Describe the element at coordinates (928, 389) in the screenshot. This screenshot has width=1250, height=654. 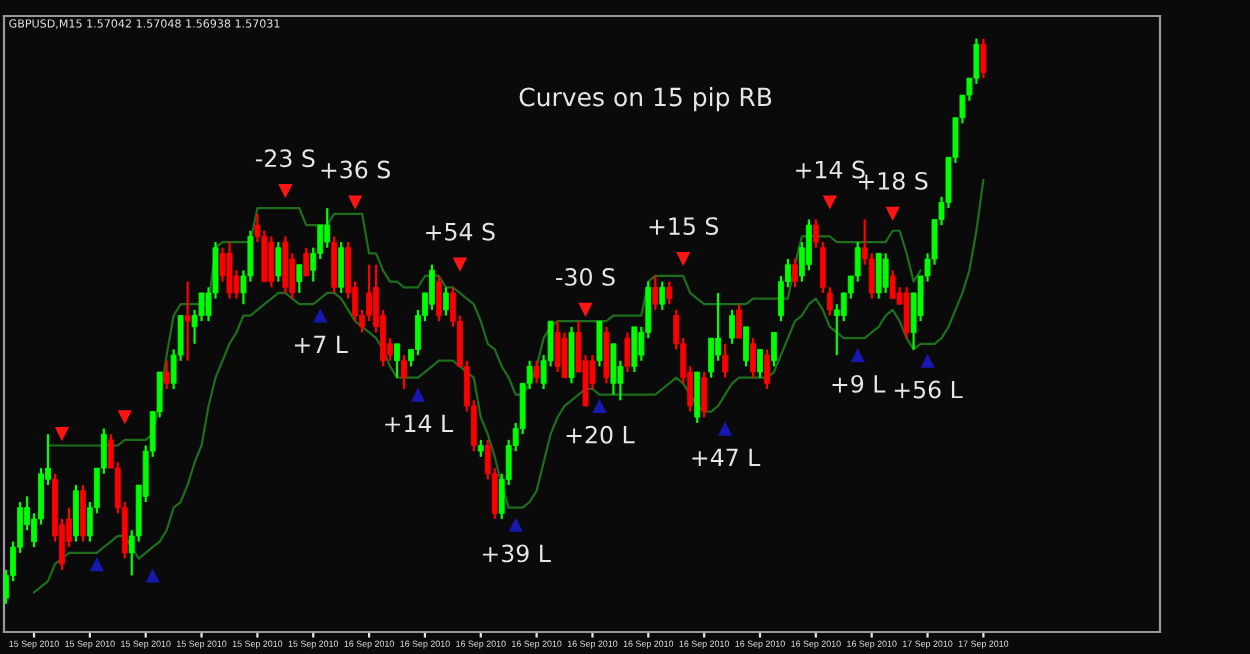
I see `annotation: +56 L` at that location.